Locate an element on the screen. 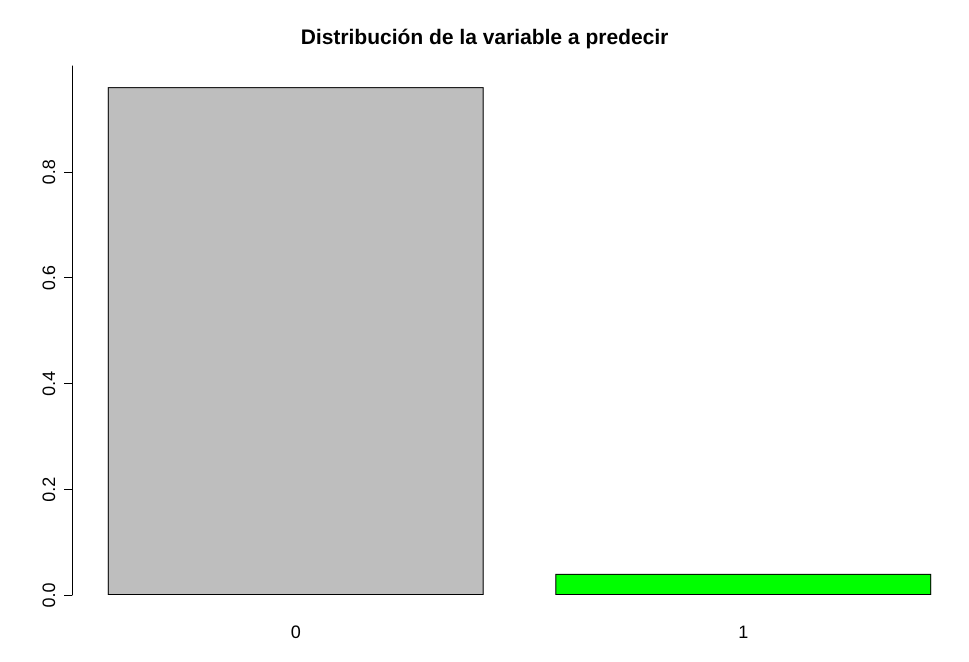  y-tick-label: 0.6 is located at coordinates (49, 277).